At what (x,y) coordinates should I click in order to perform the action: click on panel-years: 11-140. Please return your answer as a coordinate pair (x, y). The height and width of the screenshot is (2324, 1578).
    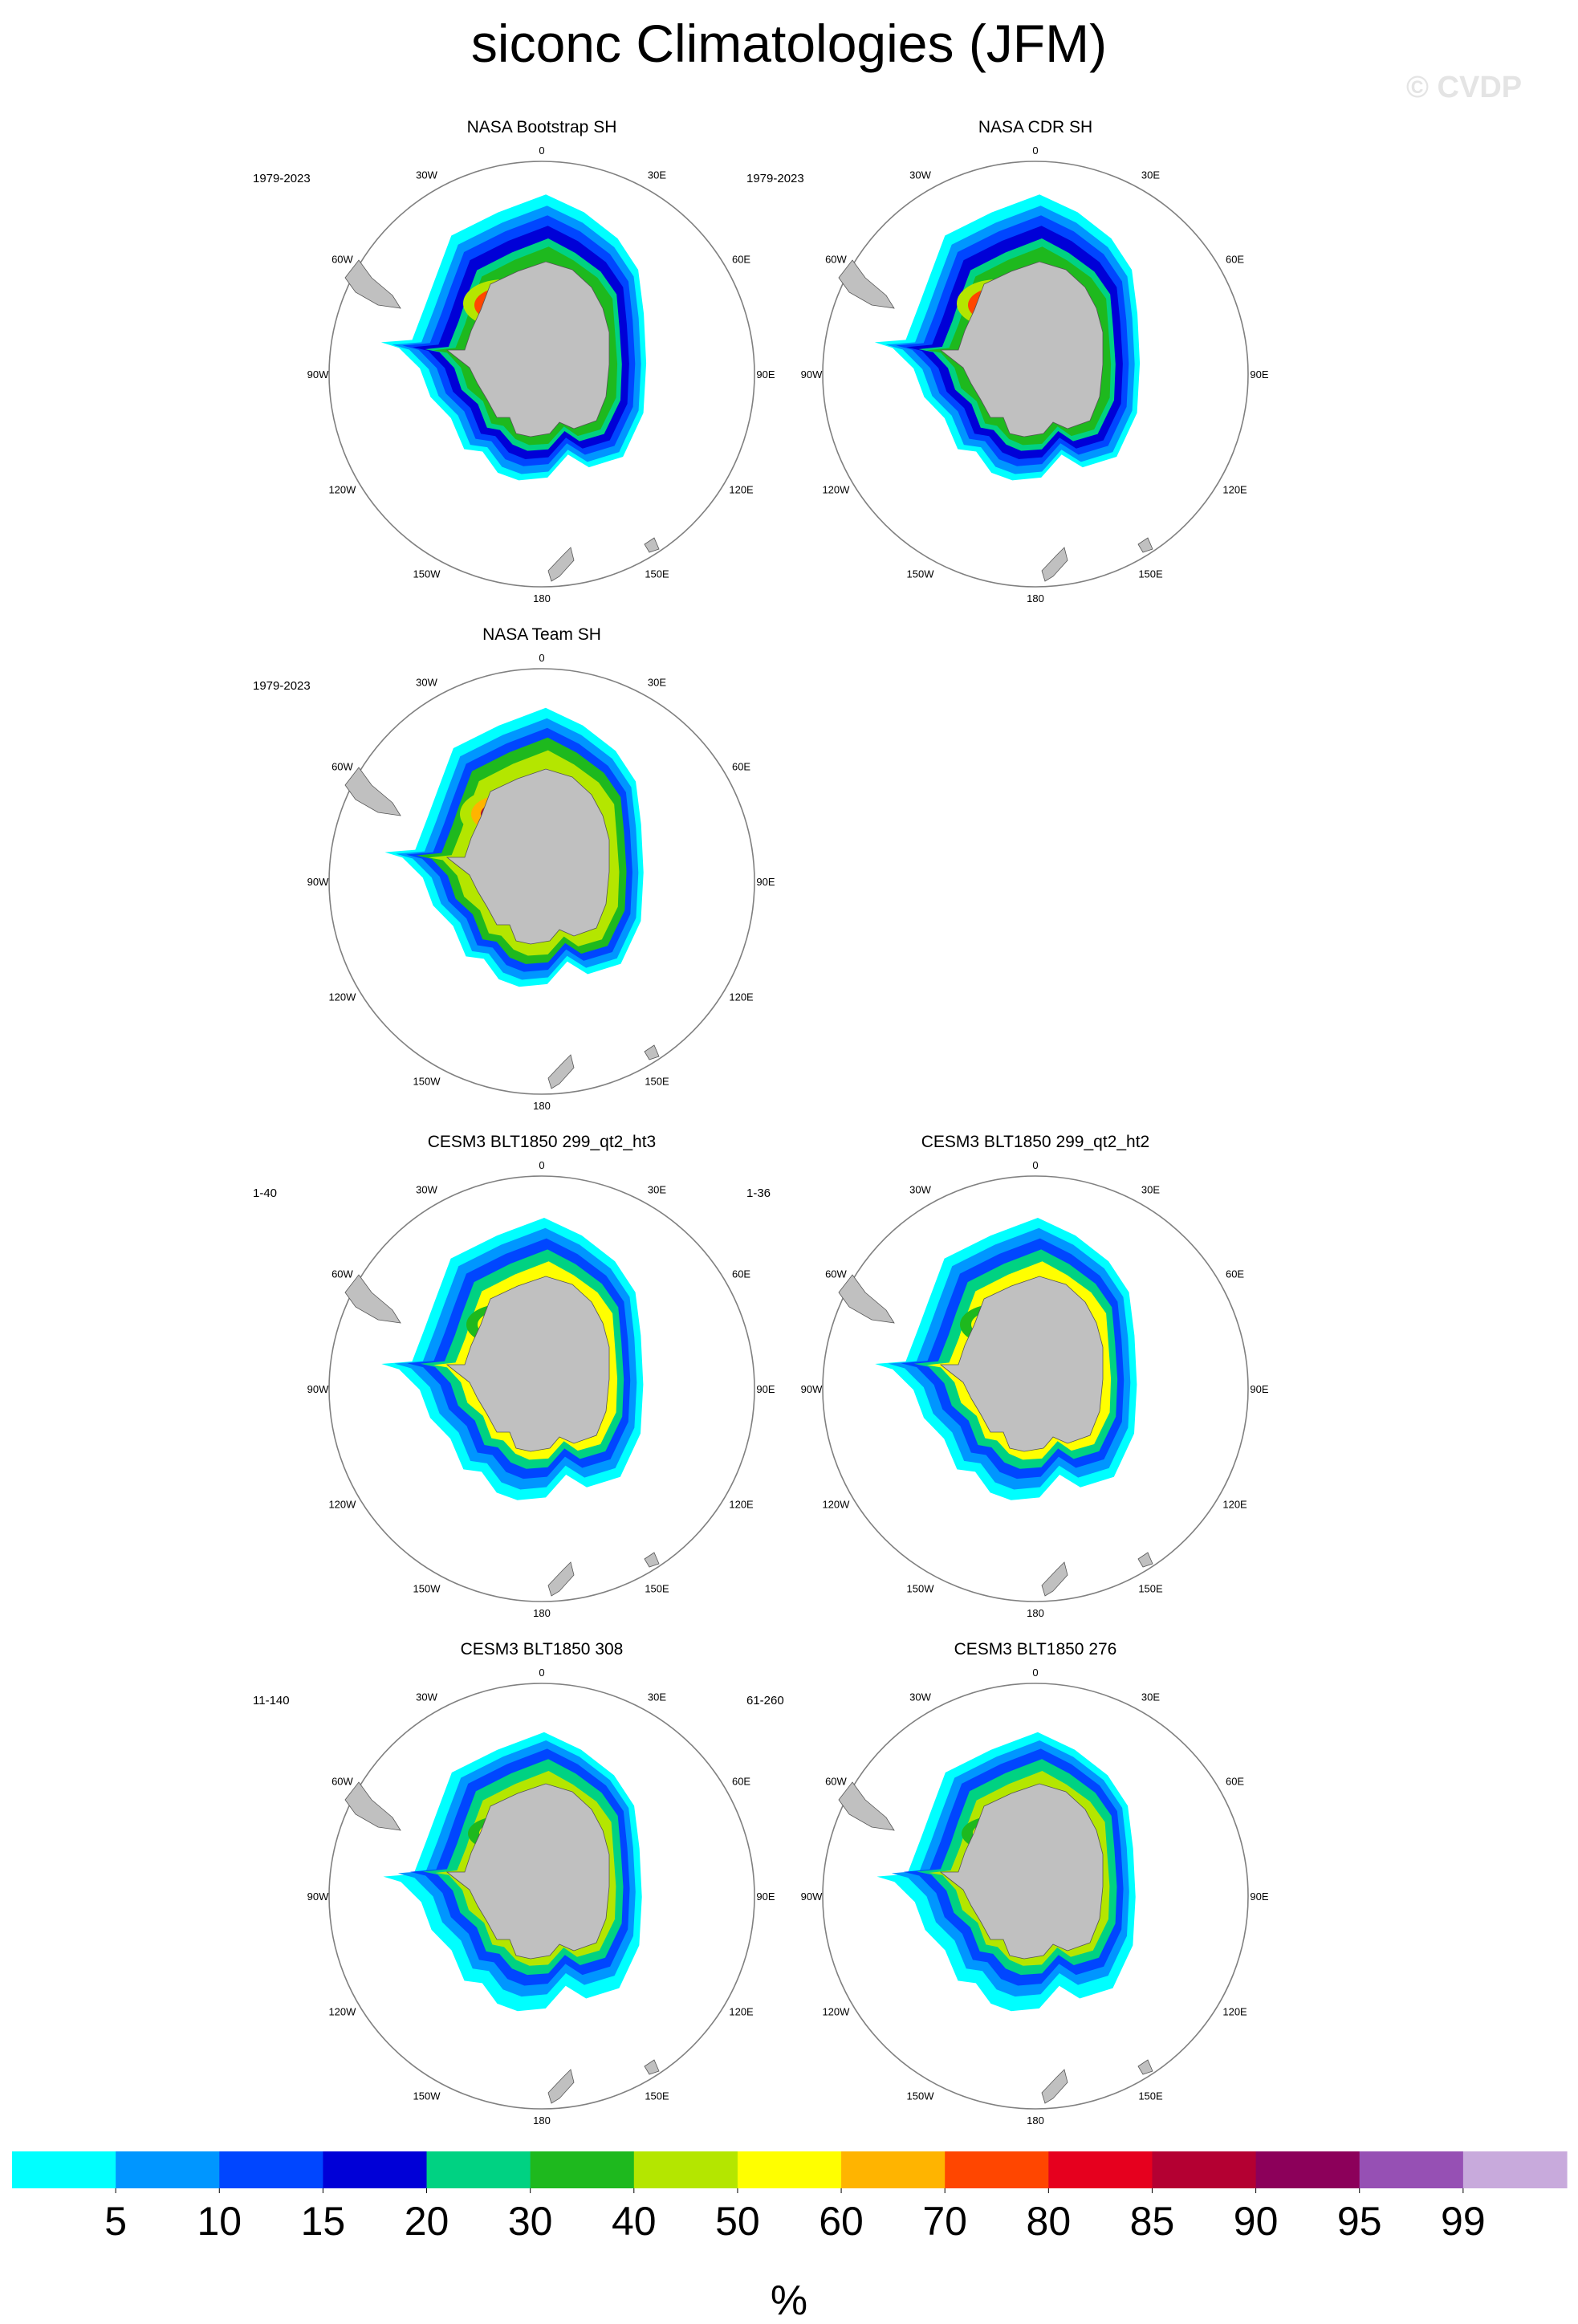
    Looking at the image, I should click on (271, 1700).